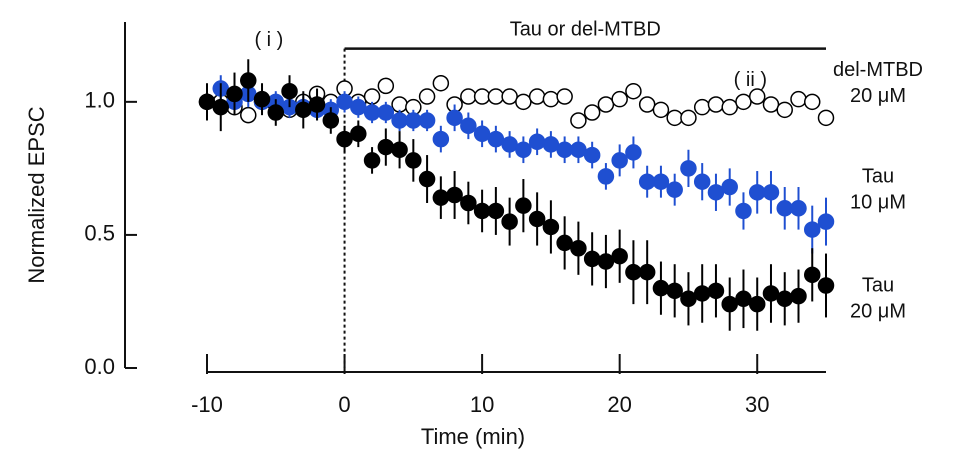 Image resolution: width=962 pixels, height=460 pixels. Describe the element at coordinates (878, 285) in the screenshot. I see `series-label: Tau` at that location.